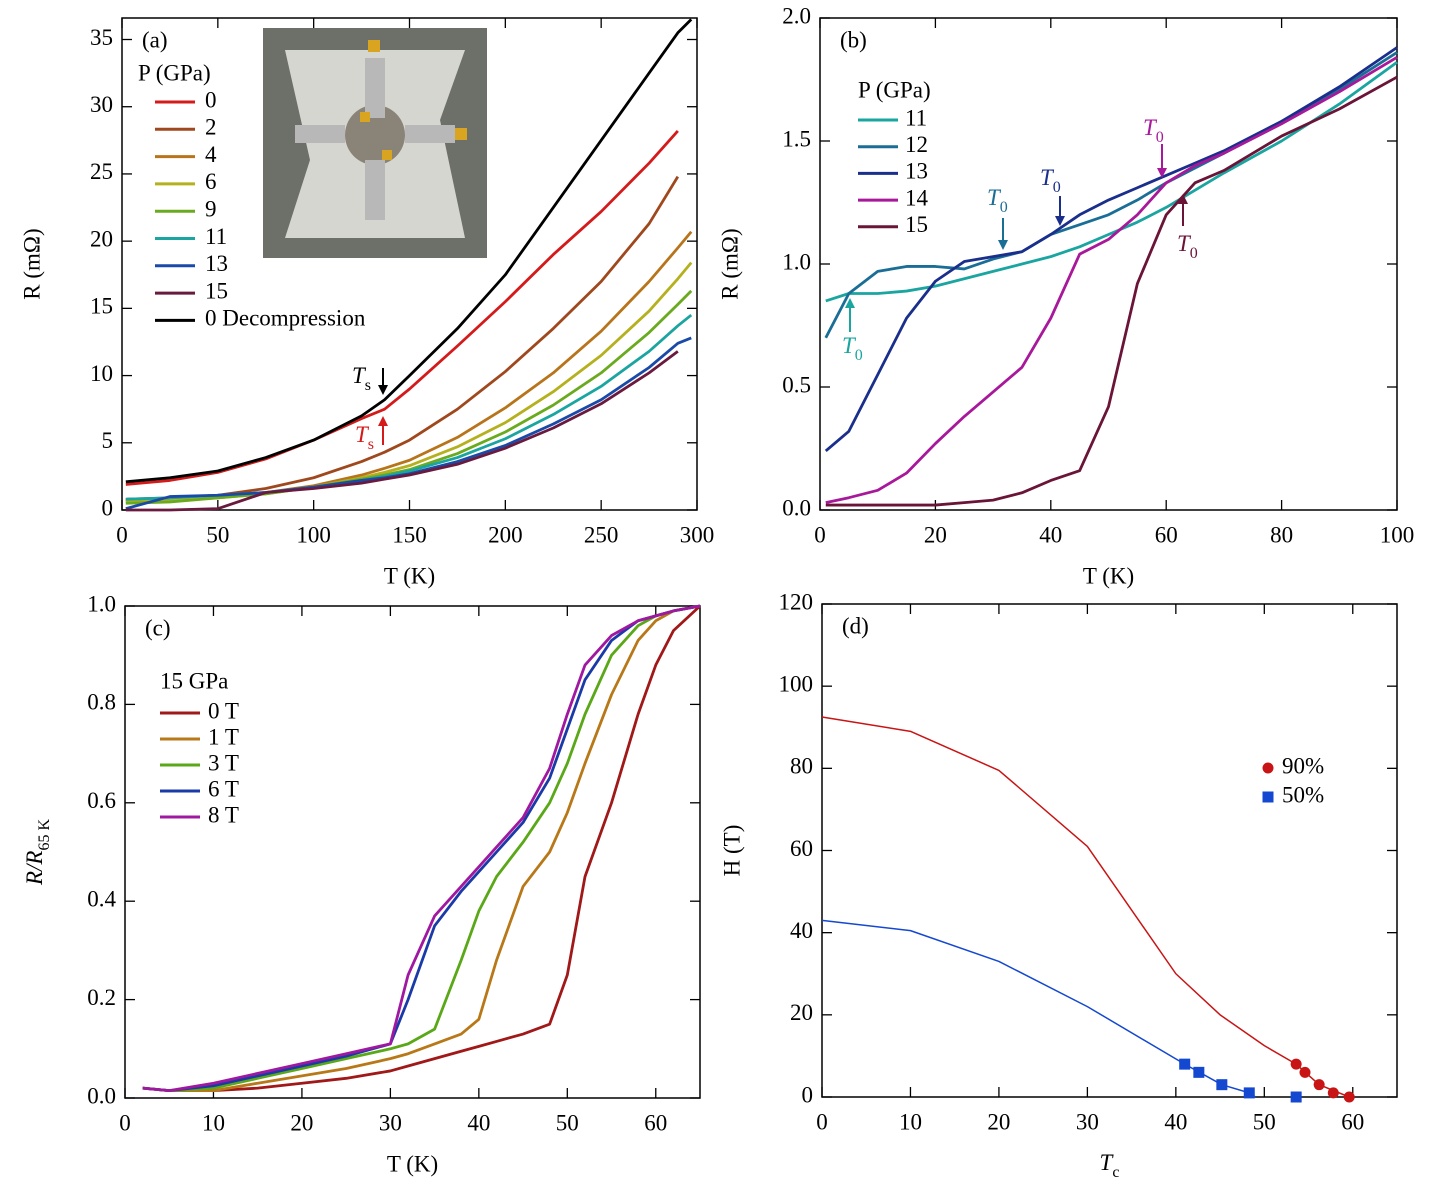 Image resolution: width=1431 pixels, height=1196 pixels. What do you see at coordinates (213, 1122) in the screenshot?
I see `x-tick-label: 10` at bounding box center [213, 1122].